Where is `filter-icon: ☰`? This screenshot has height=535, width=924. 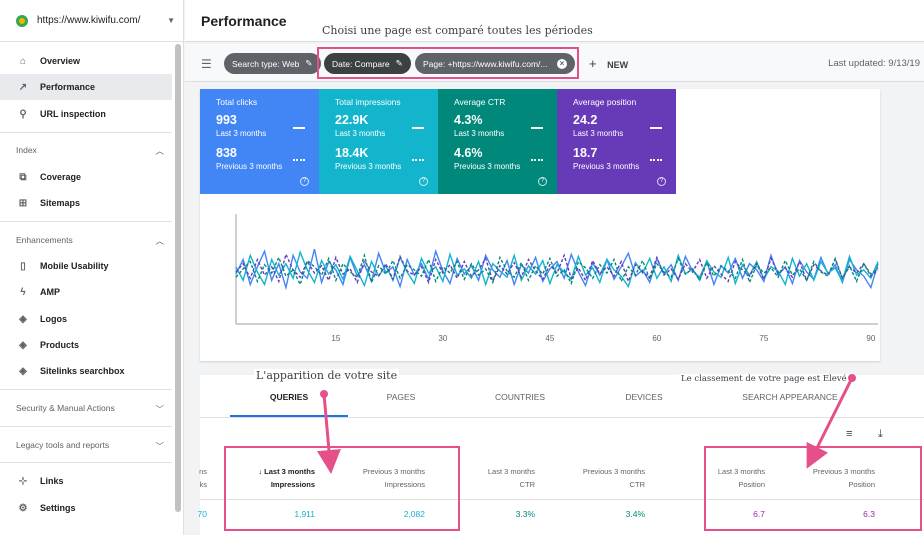
filter-icon: ☰ is located at coordinates (206, 64).